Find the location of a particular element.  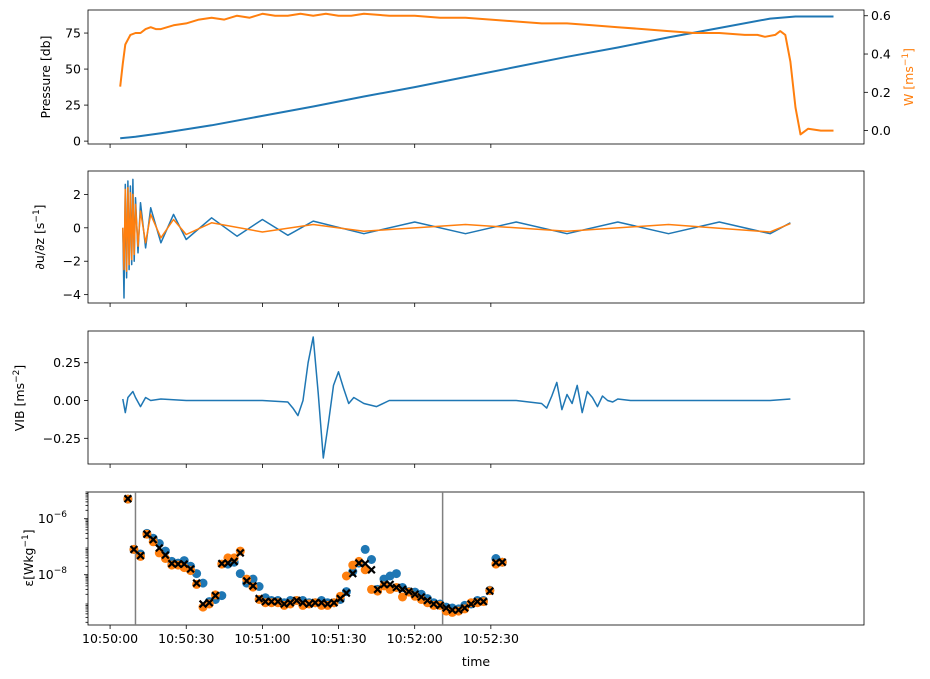

vib-ylabel-sup: −2 is located at coordinates (17, 376).